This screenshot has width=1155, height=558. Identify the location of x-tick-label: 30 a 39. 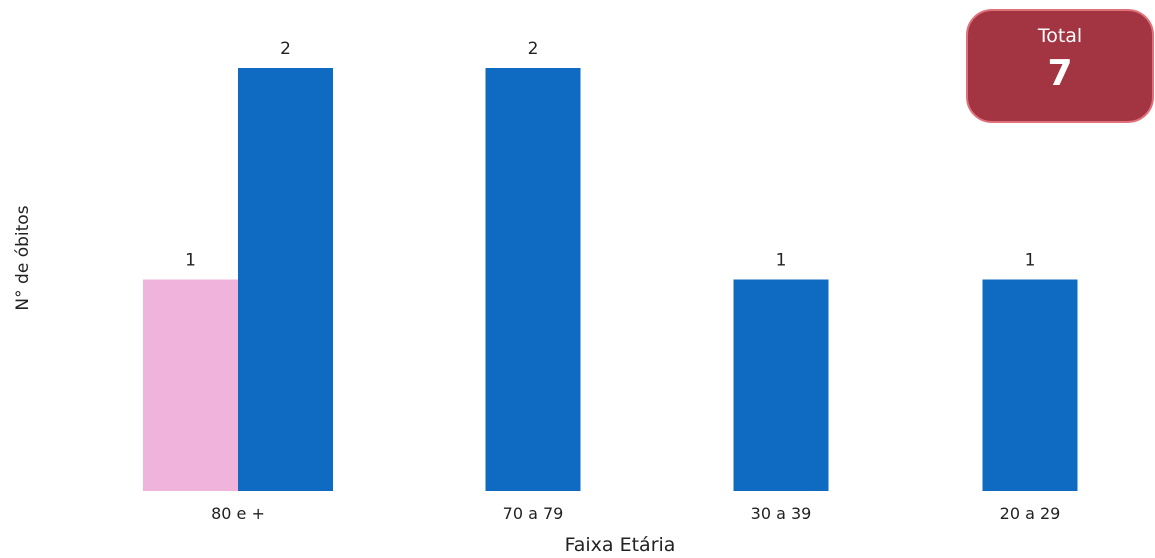
(781, 513).